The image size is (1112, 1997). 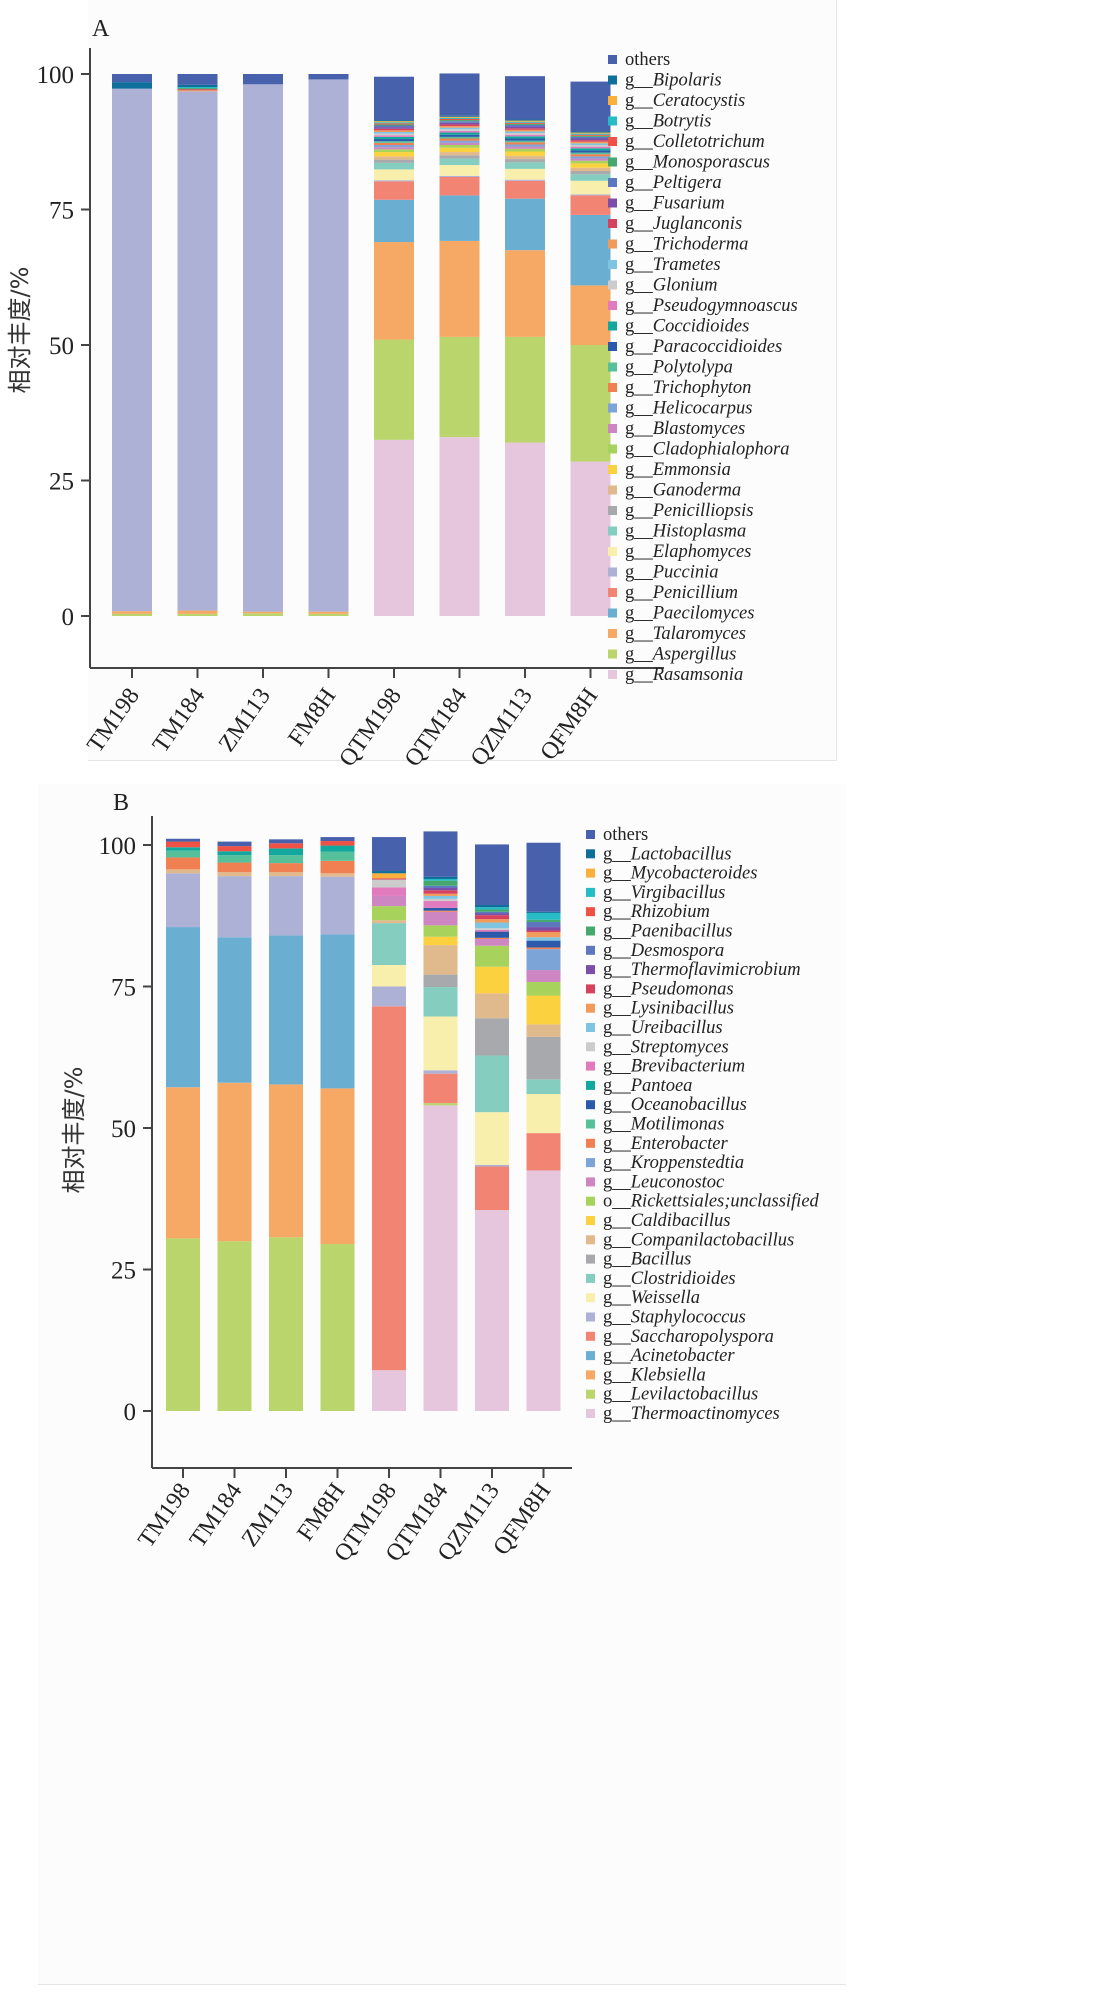 I want to click on bar-segment-TM198-motilimonas, so click(x=183, y=854).